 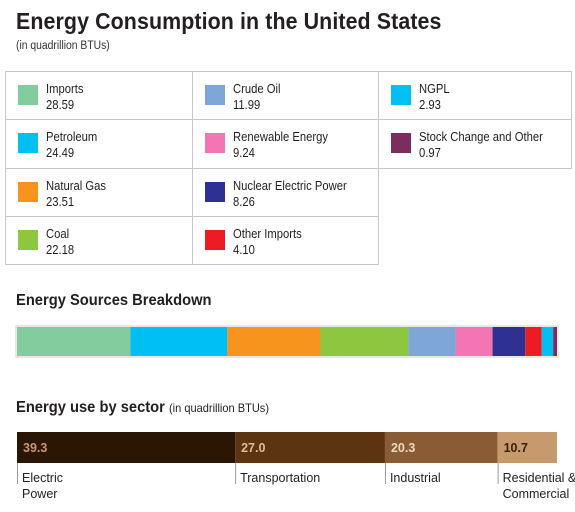 I want to click on legend-value: 23.51, so click(x=60, y=201).